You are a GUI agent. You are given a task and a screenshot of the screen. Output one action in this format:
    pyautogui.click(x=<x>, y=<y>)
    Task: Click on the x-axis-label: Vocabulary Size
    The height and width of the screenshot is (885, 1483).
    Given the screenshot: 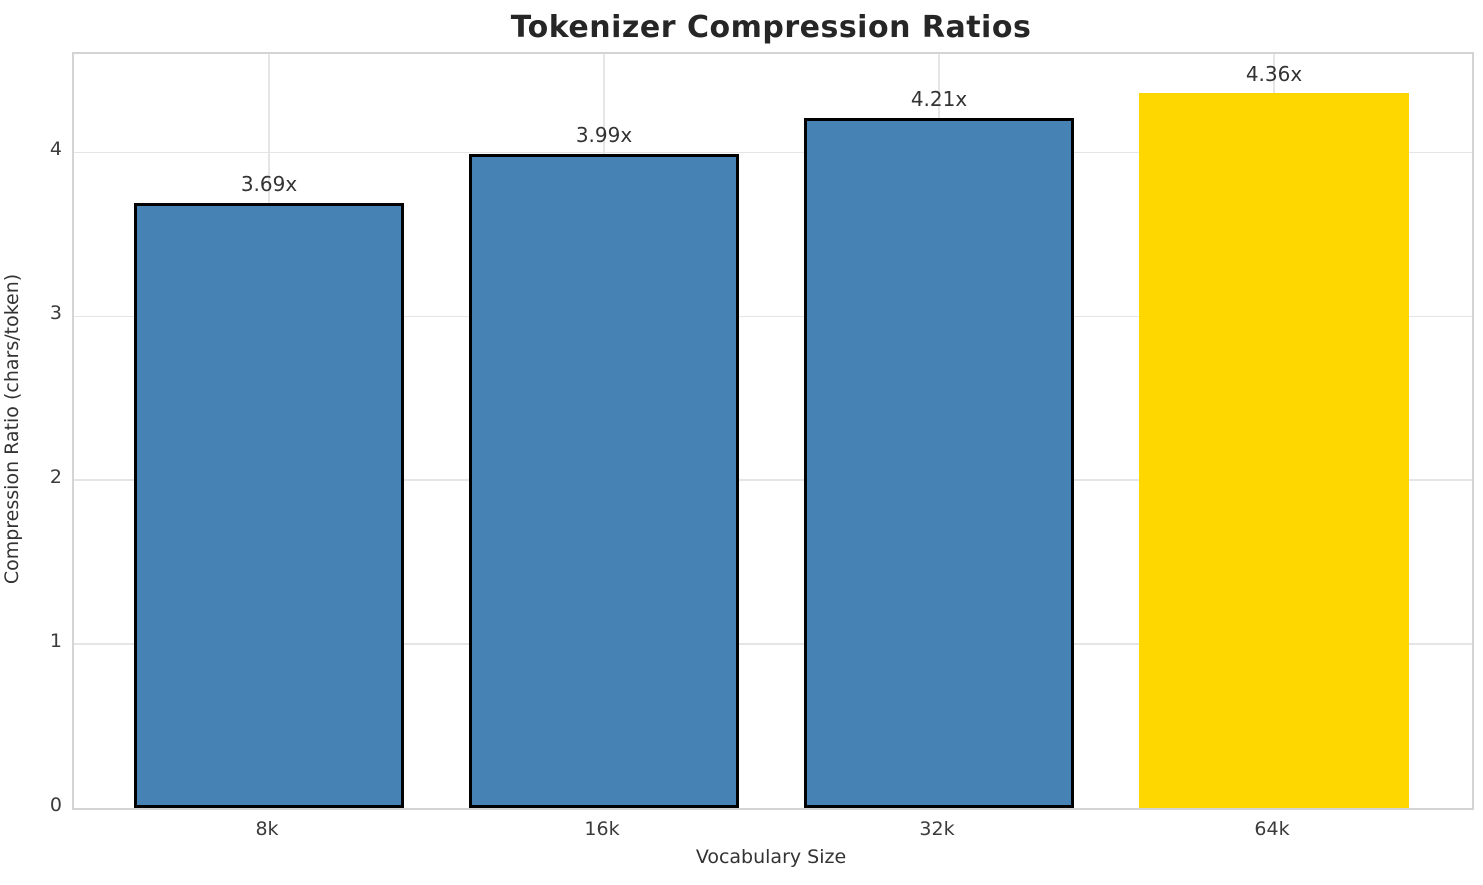 What is the action you would take?
    pyautogui.click(x=771, y=857)
    